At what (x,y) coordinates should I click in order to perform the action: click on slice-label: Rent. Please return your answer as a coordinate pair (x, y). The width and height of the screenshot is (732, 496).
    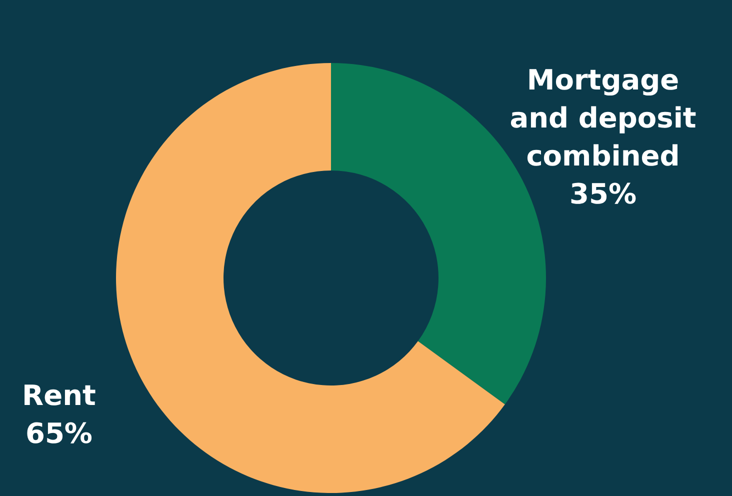
    Looking at the image, I should click on (59, 395).